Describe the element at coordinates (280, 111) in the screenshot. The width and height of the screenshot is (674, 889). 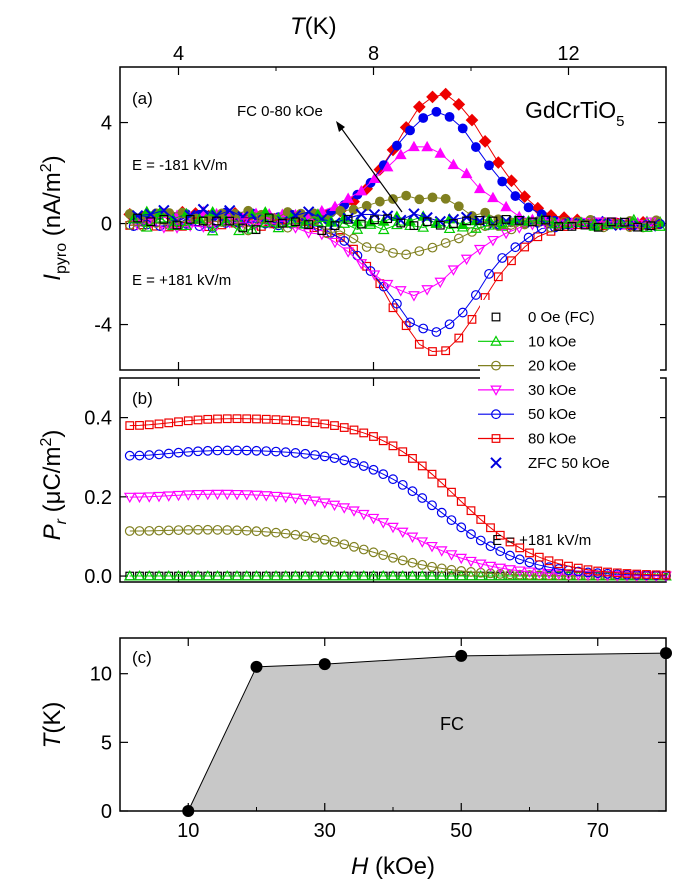
I see `annotation-fc-range: FC 0-80 kOe` at that location.